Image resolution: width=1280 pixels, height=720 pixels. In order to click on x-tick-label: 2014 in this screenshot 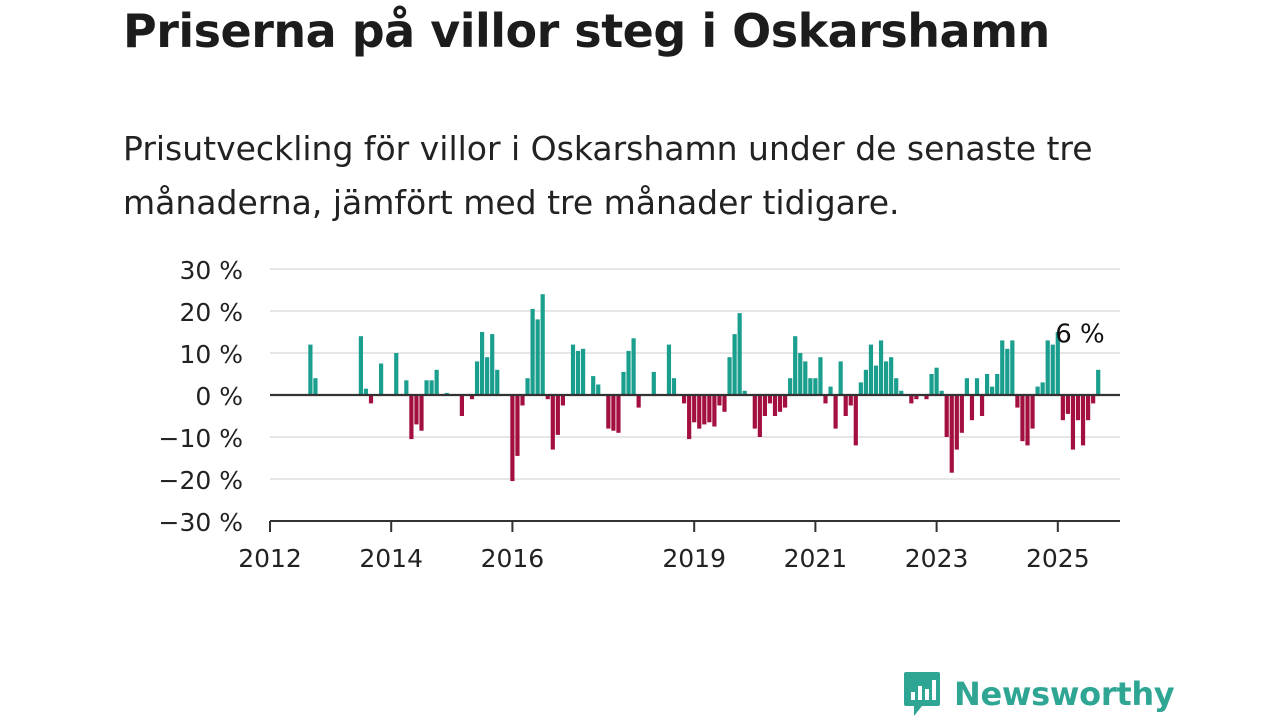, I will do `click(391, 558)`.